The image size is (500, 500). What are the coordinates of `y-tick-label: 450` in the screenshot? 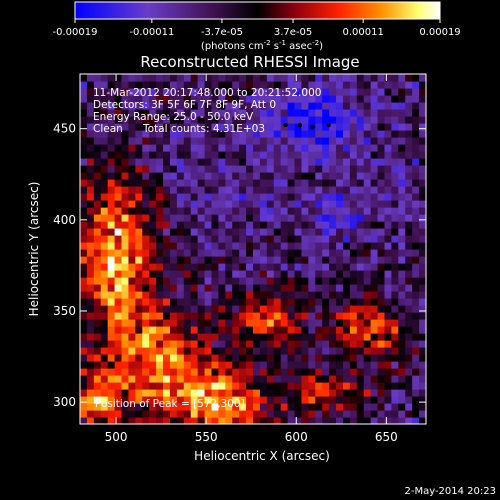 It's located at (64, 129).